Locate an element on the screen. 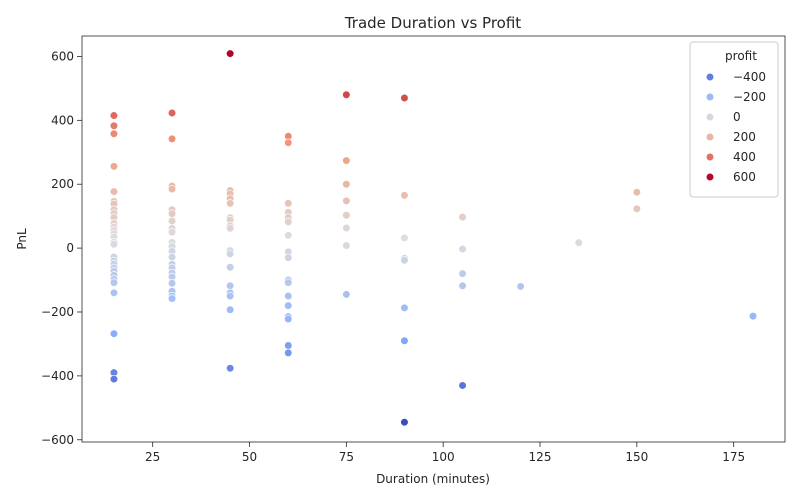 This screenshot has height=500, width=800. legend-entry-label: 600 is located at coordinates (744, 177).